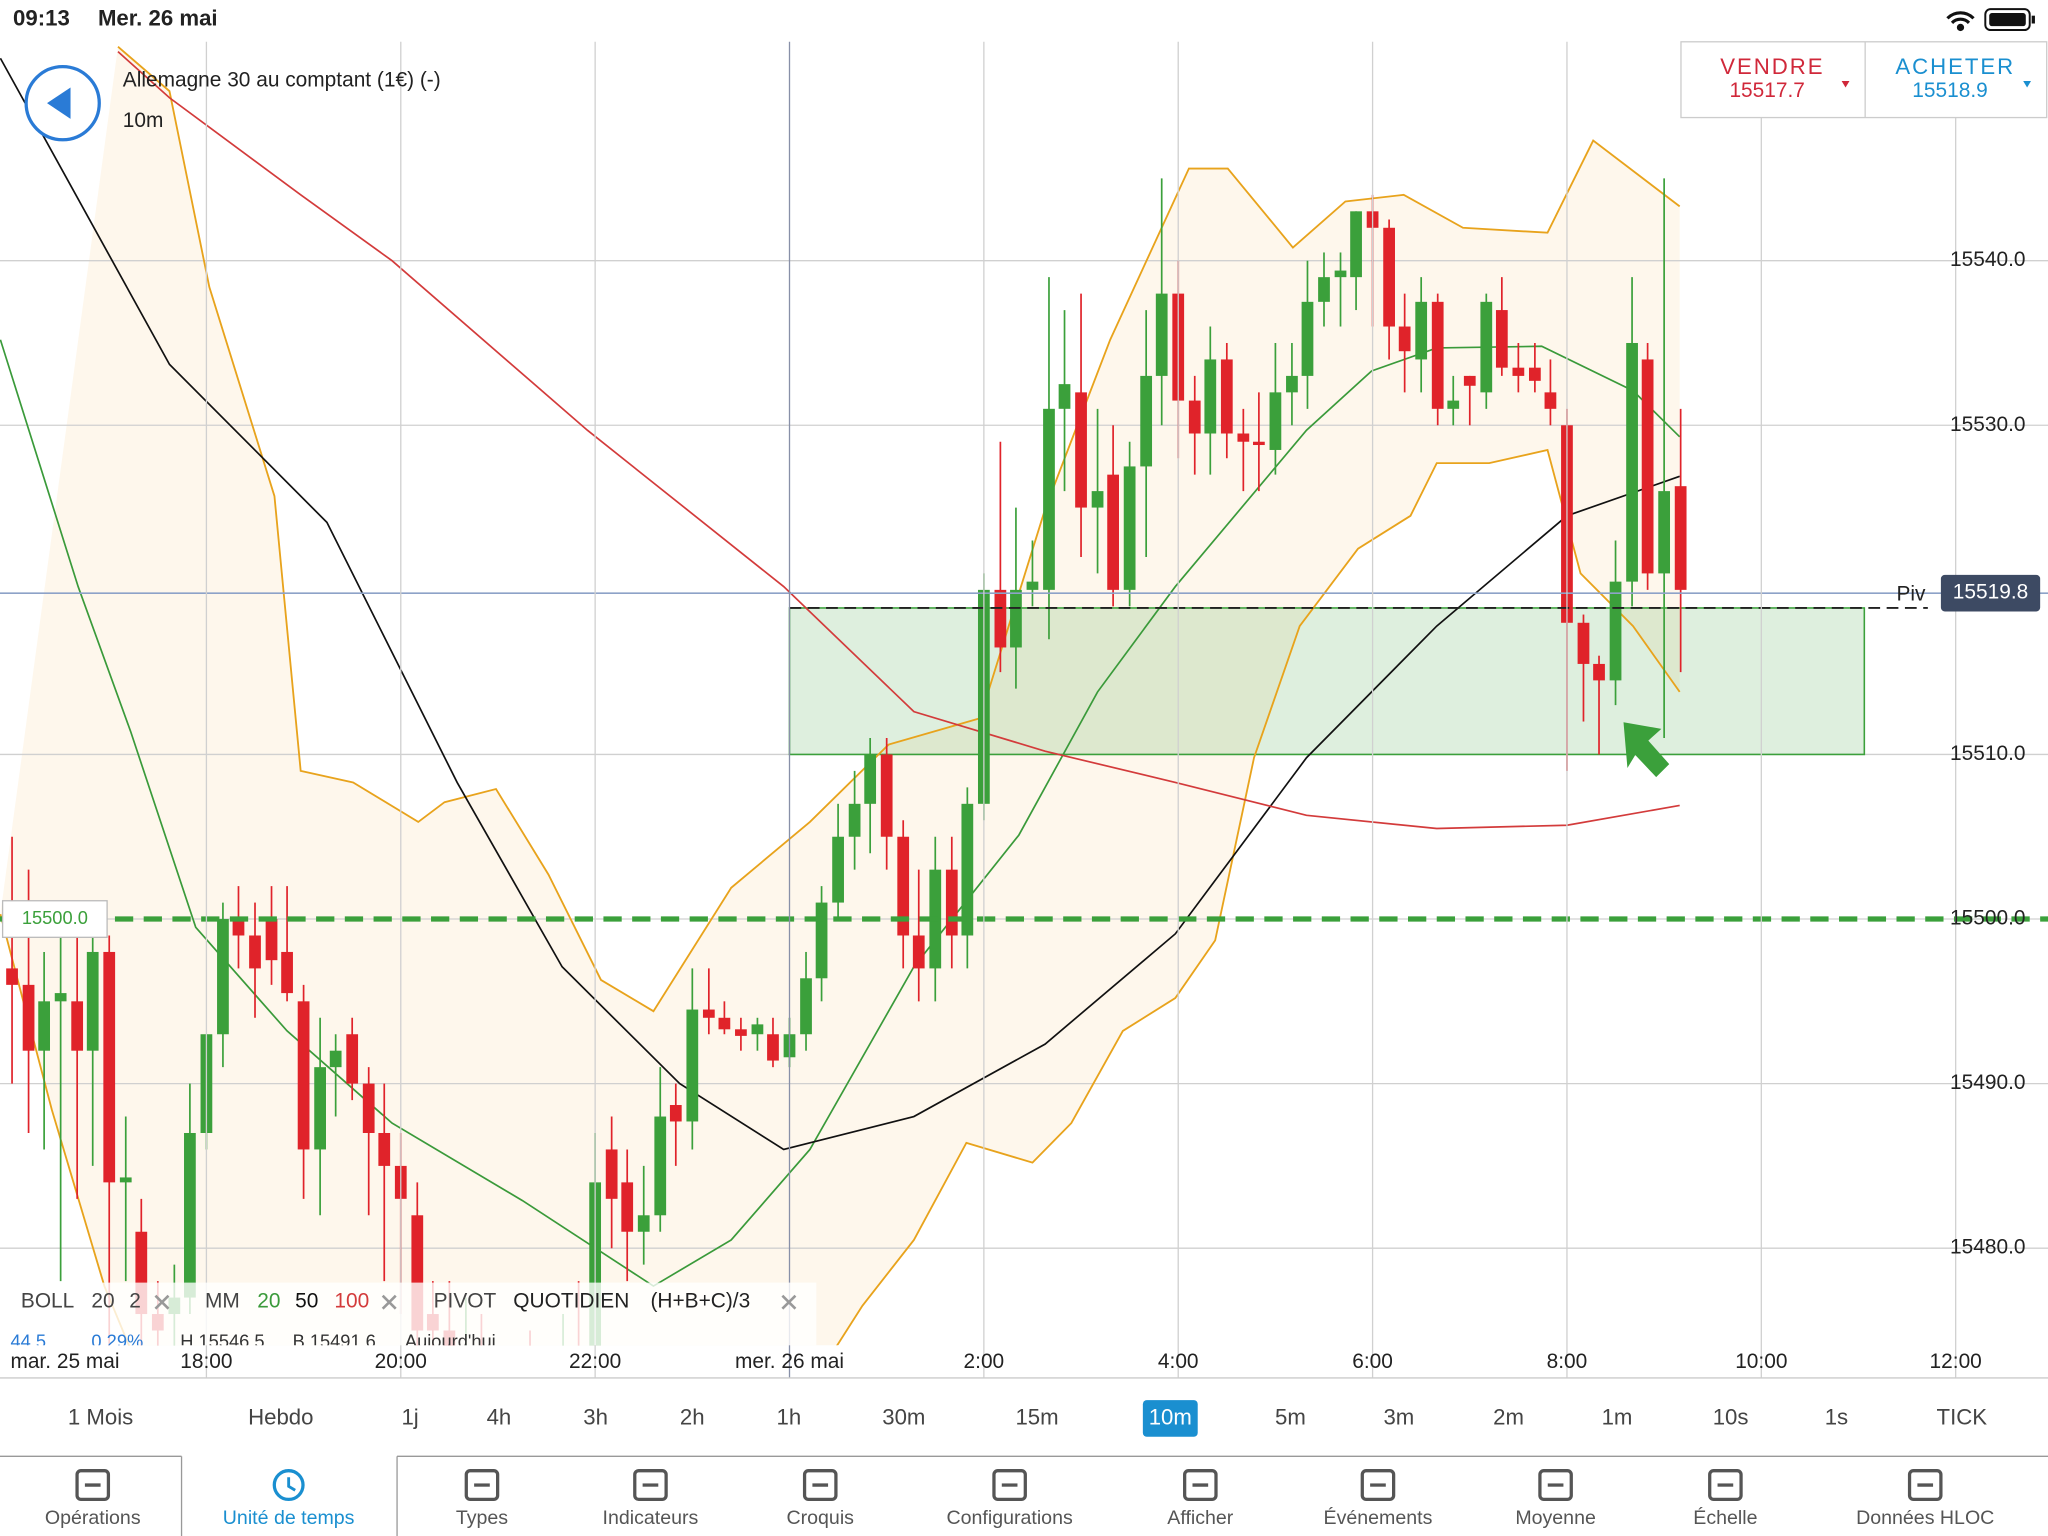 The height and width of the screenshot is (1536, 2048). Describe the element at coordinates (306, 1301) in the screenshot. I see `legend-item: 50` at that location.